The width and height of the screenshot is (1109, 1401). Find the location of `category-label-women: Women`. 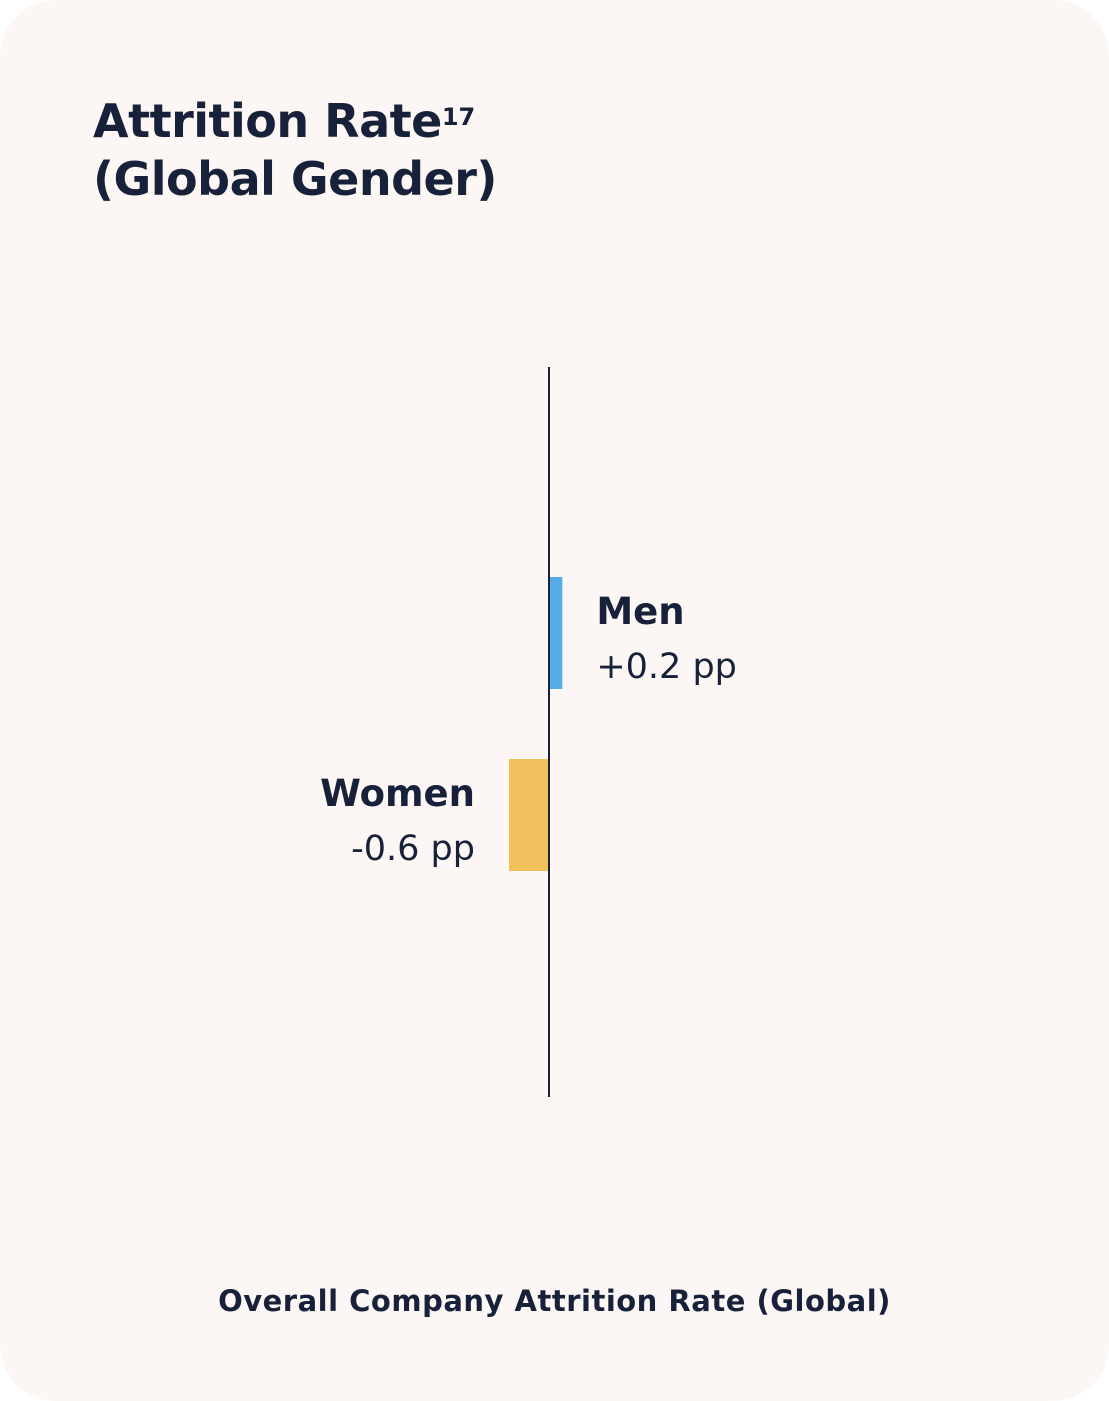

category-label-women: Women is located at coordinates (397, 793).